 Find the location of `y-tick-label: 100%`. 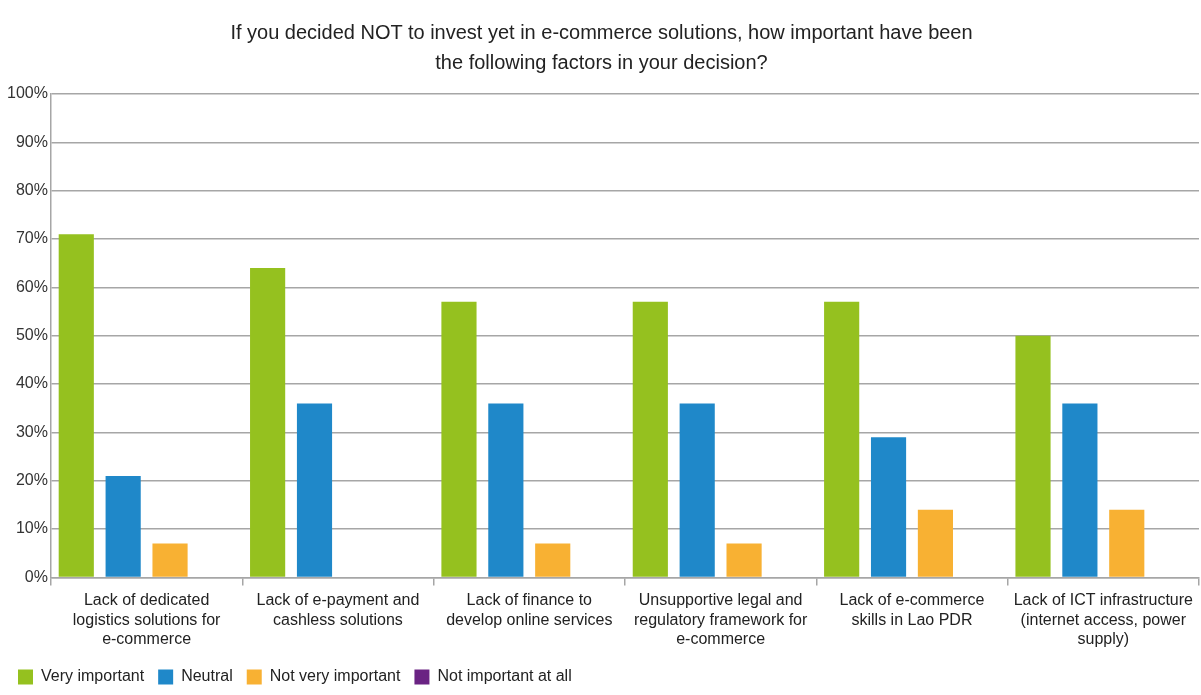

y-tick-label: 100% is located at coordinates (27, 93).